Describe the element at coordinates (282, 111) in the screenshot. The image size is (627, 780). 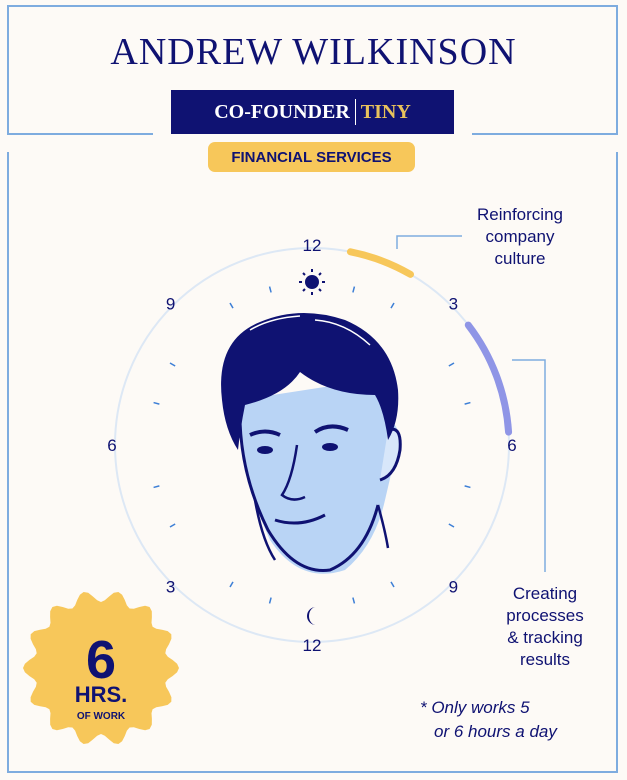
I see `role-title: CO-FOUNDER` at that location.